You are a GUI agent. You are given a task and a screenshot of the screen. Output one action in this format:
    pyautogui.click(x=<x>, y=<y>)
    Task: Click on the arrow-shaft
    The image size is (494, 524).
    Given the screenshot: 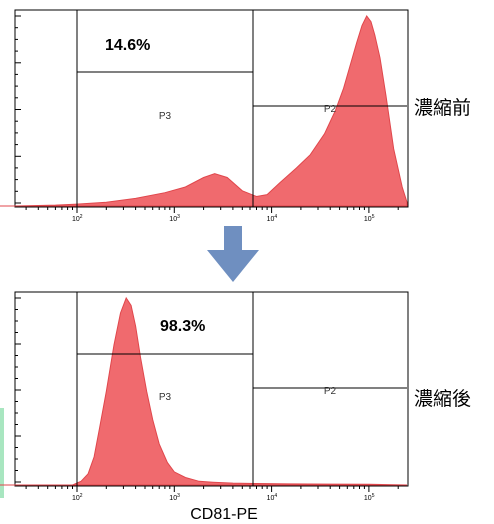 What is the action you would take?
    pyautogui.click(x=233, y=238)
    